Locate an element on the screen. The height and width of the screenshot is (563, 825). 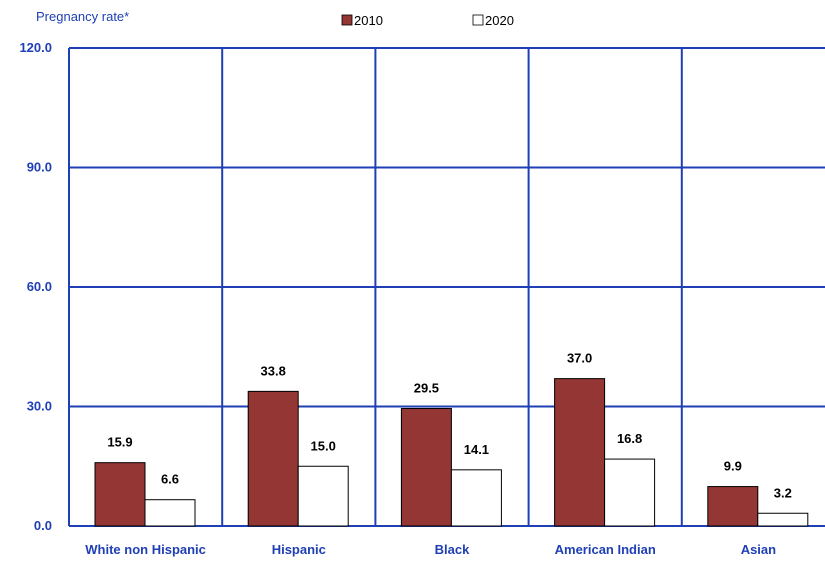
x-tick-label: American Indian is located at coordinates (605, 549).